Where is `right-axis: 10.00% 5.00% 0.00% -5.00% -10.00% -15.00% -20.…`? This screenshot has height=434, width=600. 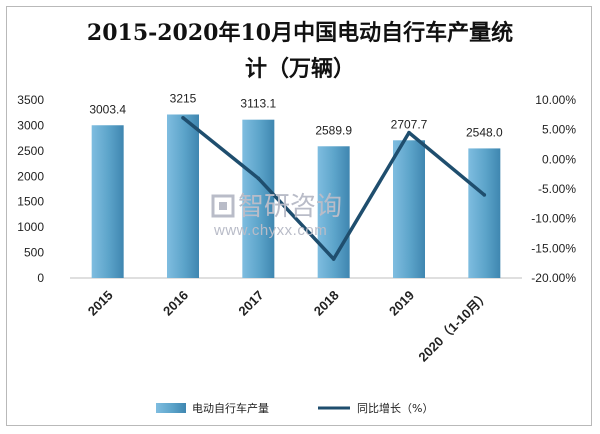
right-axis: 10.00% 5.00% 0.00% -5.00% -10.00% -15.00% -20.… is located at coordinates (553, 189).